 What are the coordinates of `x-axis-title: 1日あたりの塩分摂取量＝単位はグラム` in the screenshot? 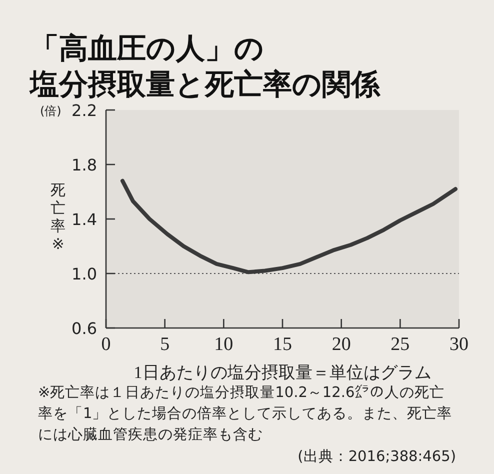 It's located at (283, 372).